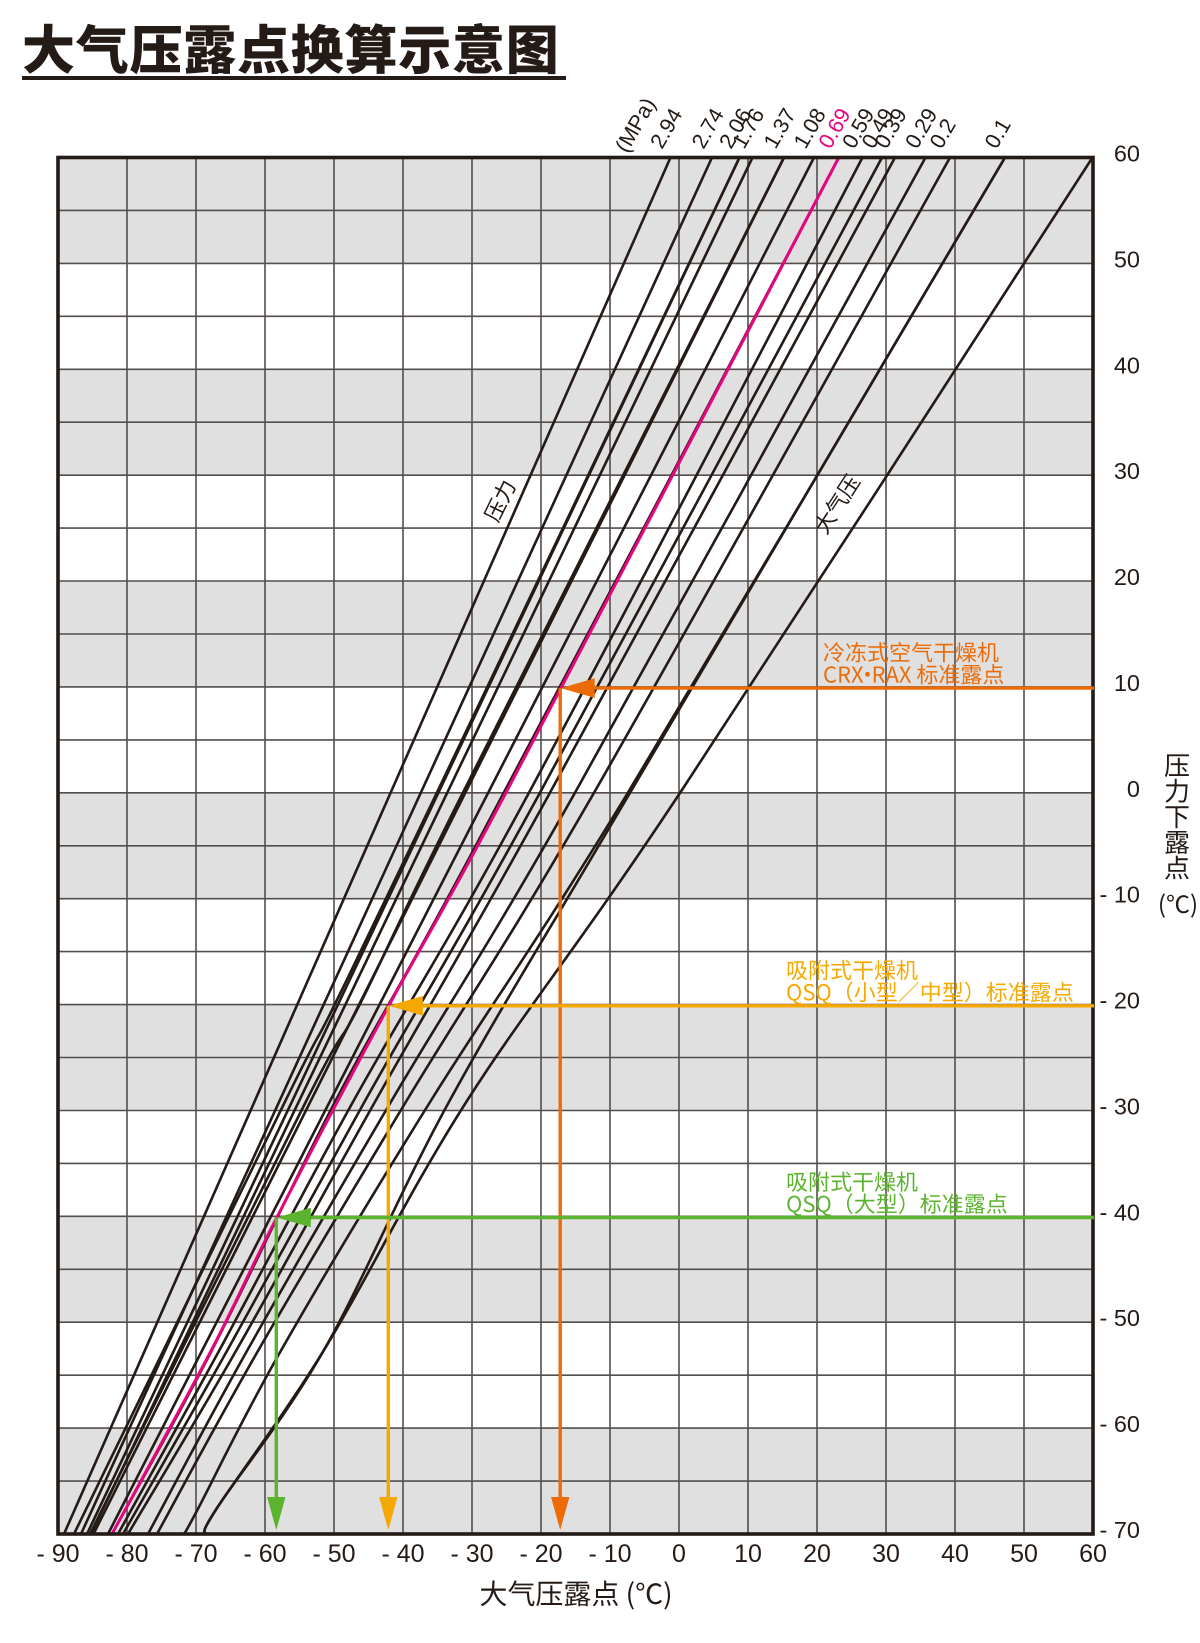 The height and width of the screenshot is (1643, 1200). I want to click on svg-text: - 90, so click(57, 1554).